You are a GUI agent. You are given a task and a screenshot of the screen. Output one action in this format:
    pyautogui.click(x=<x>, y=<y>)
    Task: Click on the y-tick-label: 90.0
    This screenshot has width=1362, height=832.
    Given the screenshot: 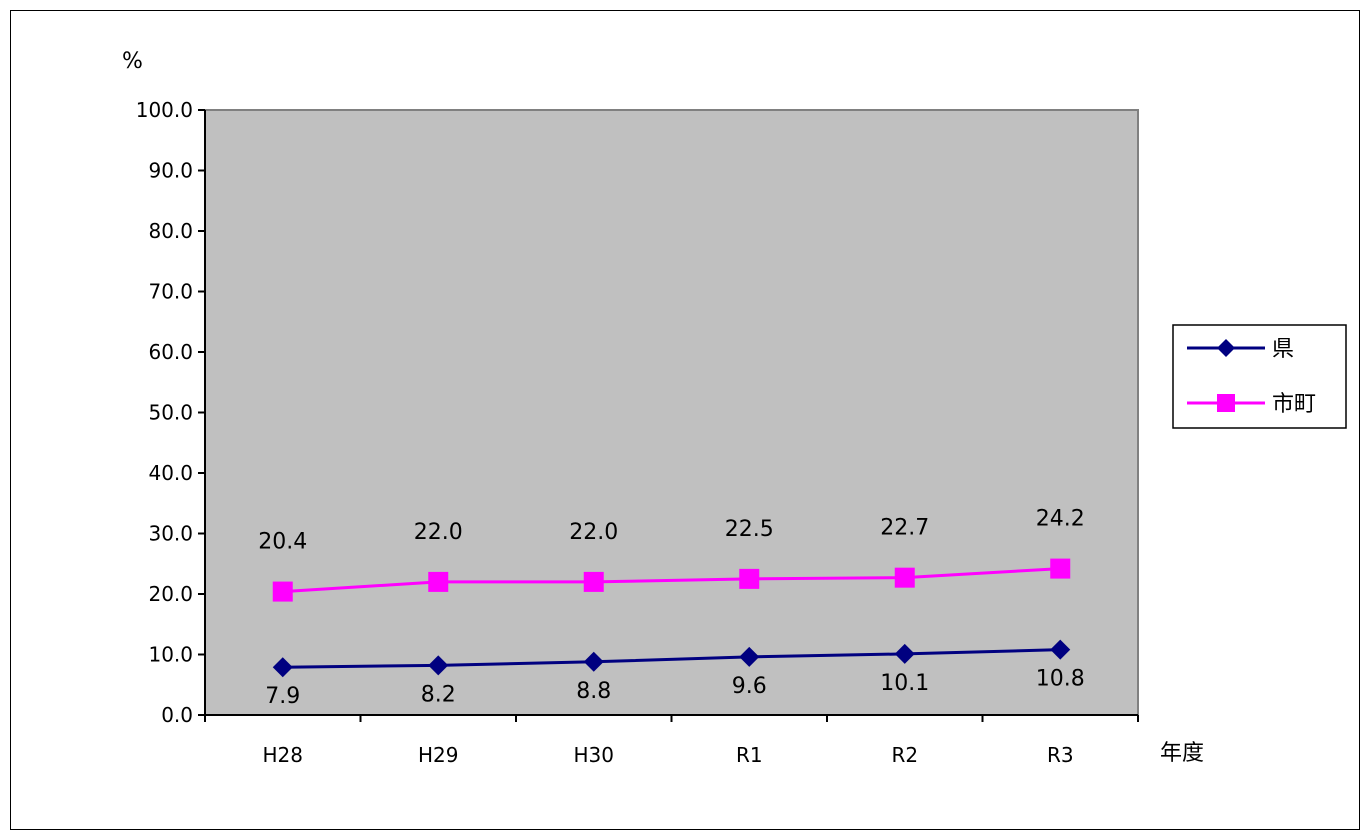 What is the action you would take?
    pyautogui.click(x=170, y=171)
    